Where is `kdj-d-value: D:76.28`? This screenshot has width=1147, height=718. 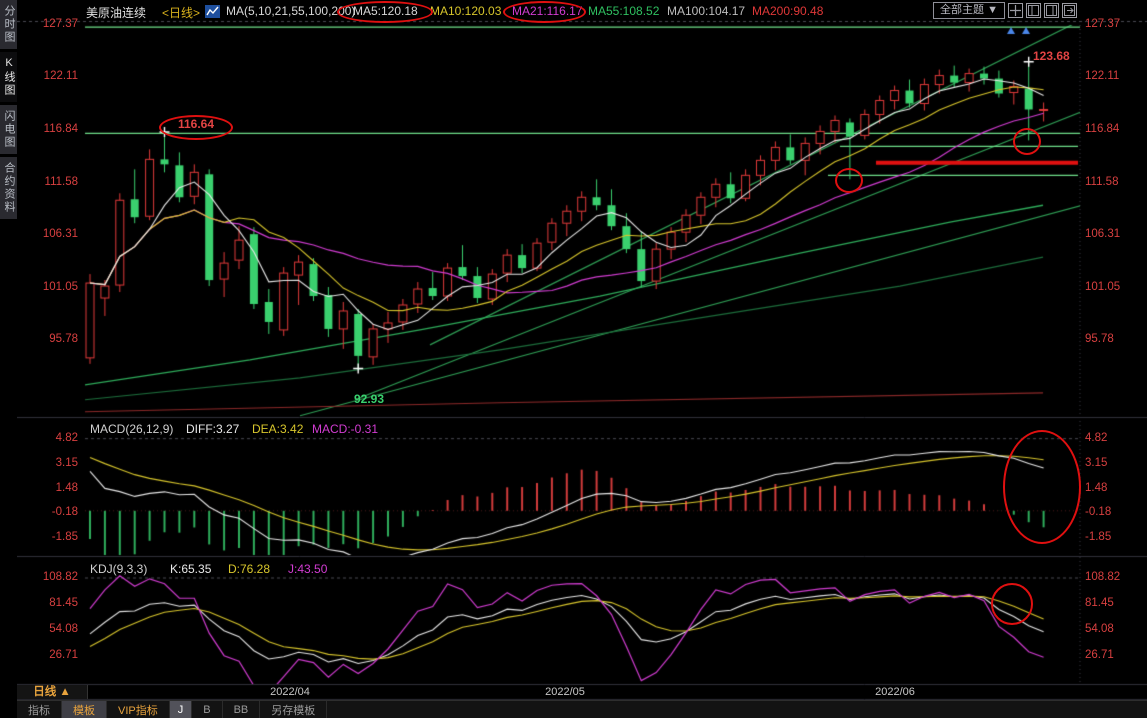
kdj-d-value: D:76.28 is located at coordinates (249, 569).